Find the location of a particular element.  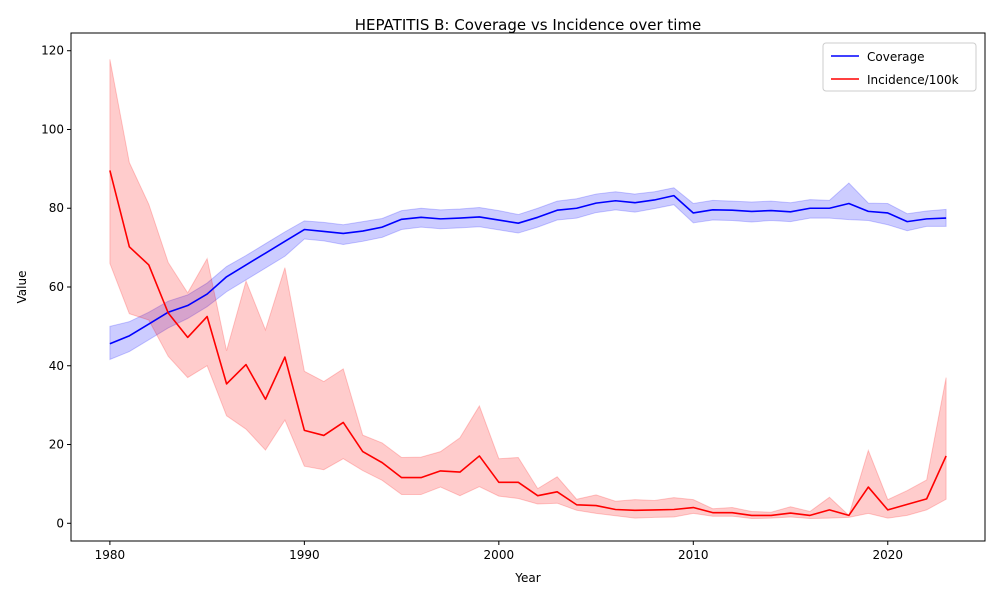

y-tick-label-120: 120 is located at coordinates (52, 51).